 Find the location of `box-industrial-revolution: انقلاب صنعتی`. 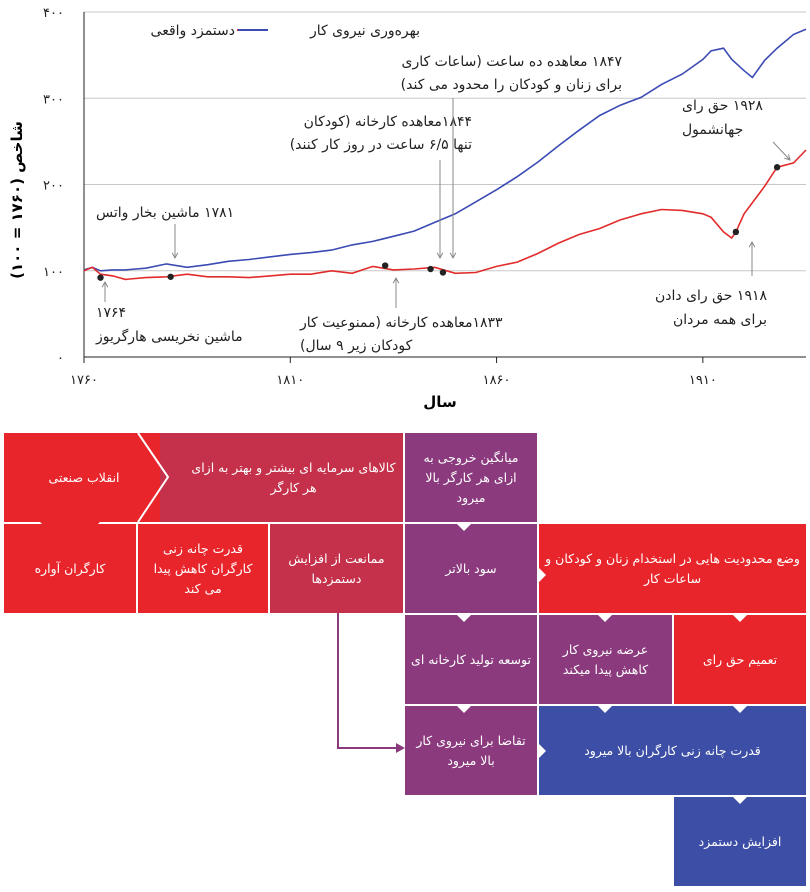

box-industrial-revolution: انقلاب صنعتی is located at coordinates (84, 477).